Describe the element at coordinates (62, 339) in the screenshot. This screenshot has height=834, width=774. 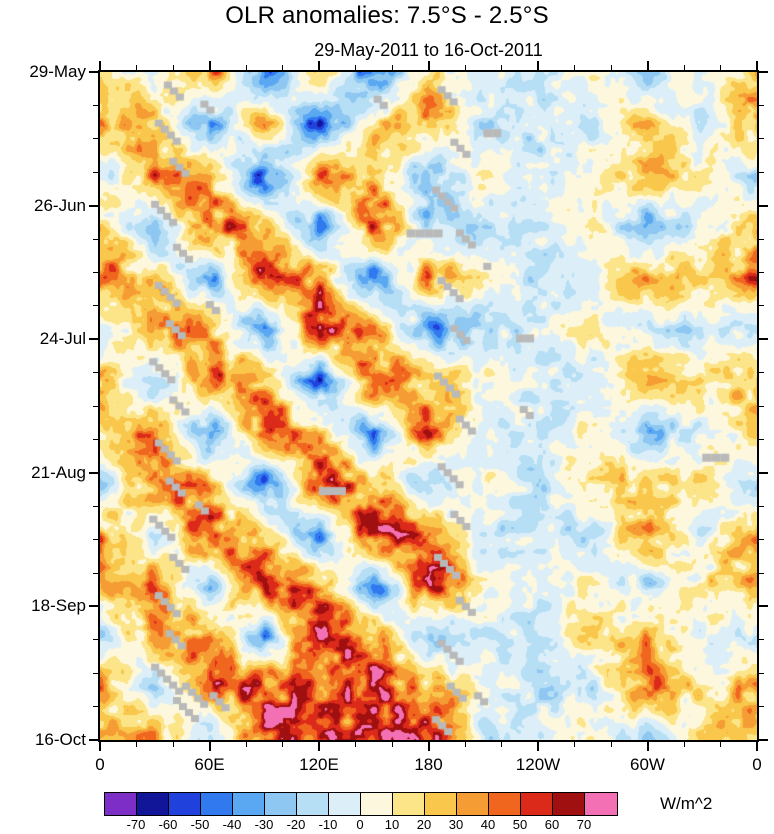
I see `y-tick-label: 24-Jul` at that location.